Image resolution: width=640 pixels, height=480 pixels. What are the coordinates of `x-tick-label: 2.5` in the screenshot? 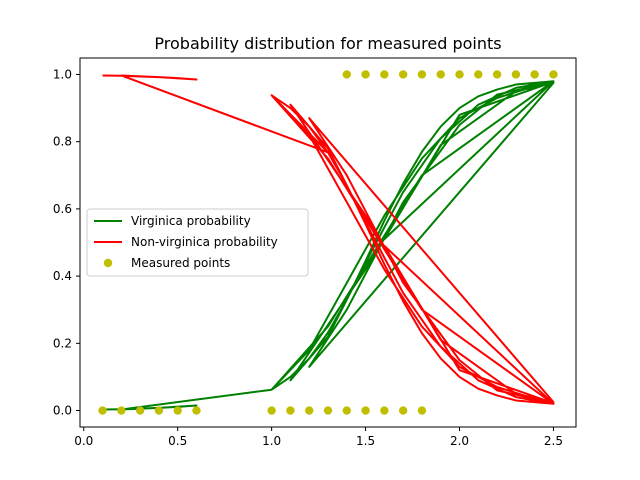 It's located at (553, 441).